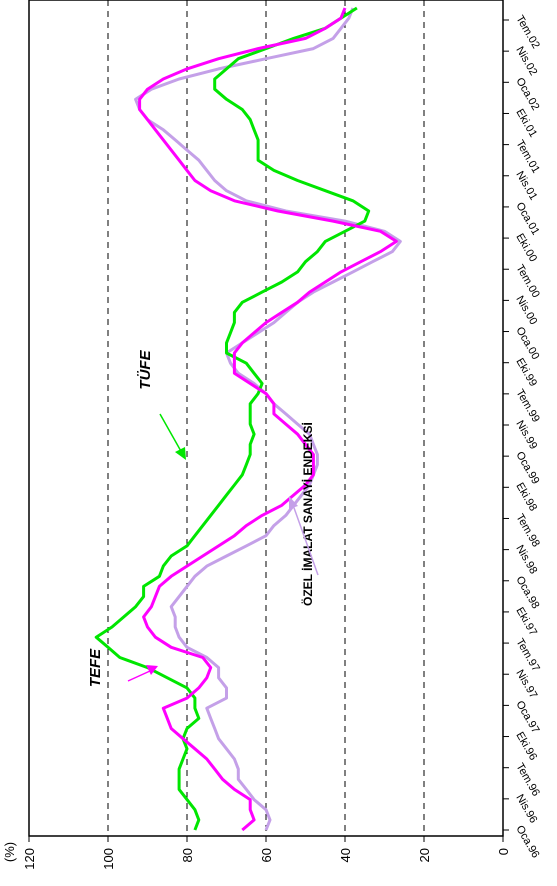 This screenshot has width=557, height=886. I want to click on y-axis-ticks: 0 20 40 60 80 100 120, so click(266, 853).